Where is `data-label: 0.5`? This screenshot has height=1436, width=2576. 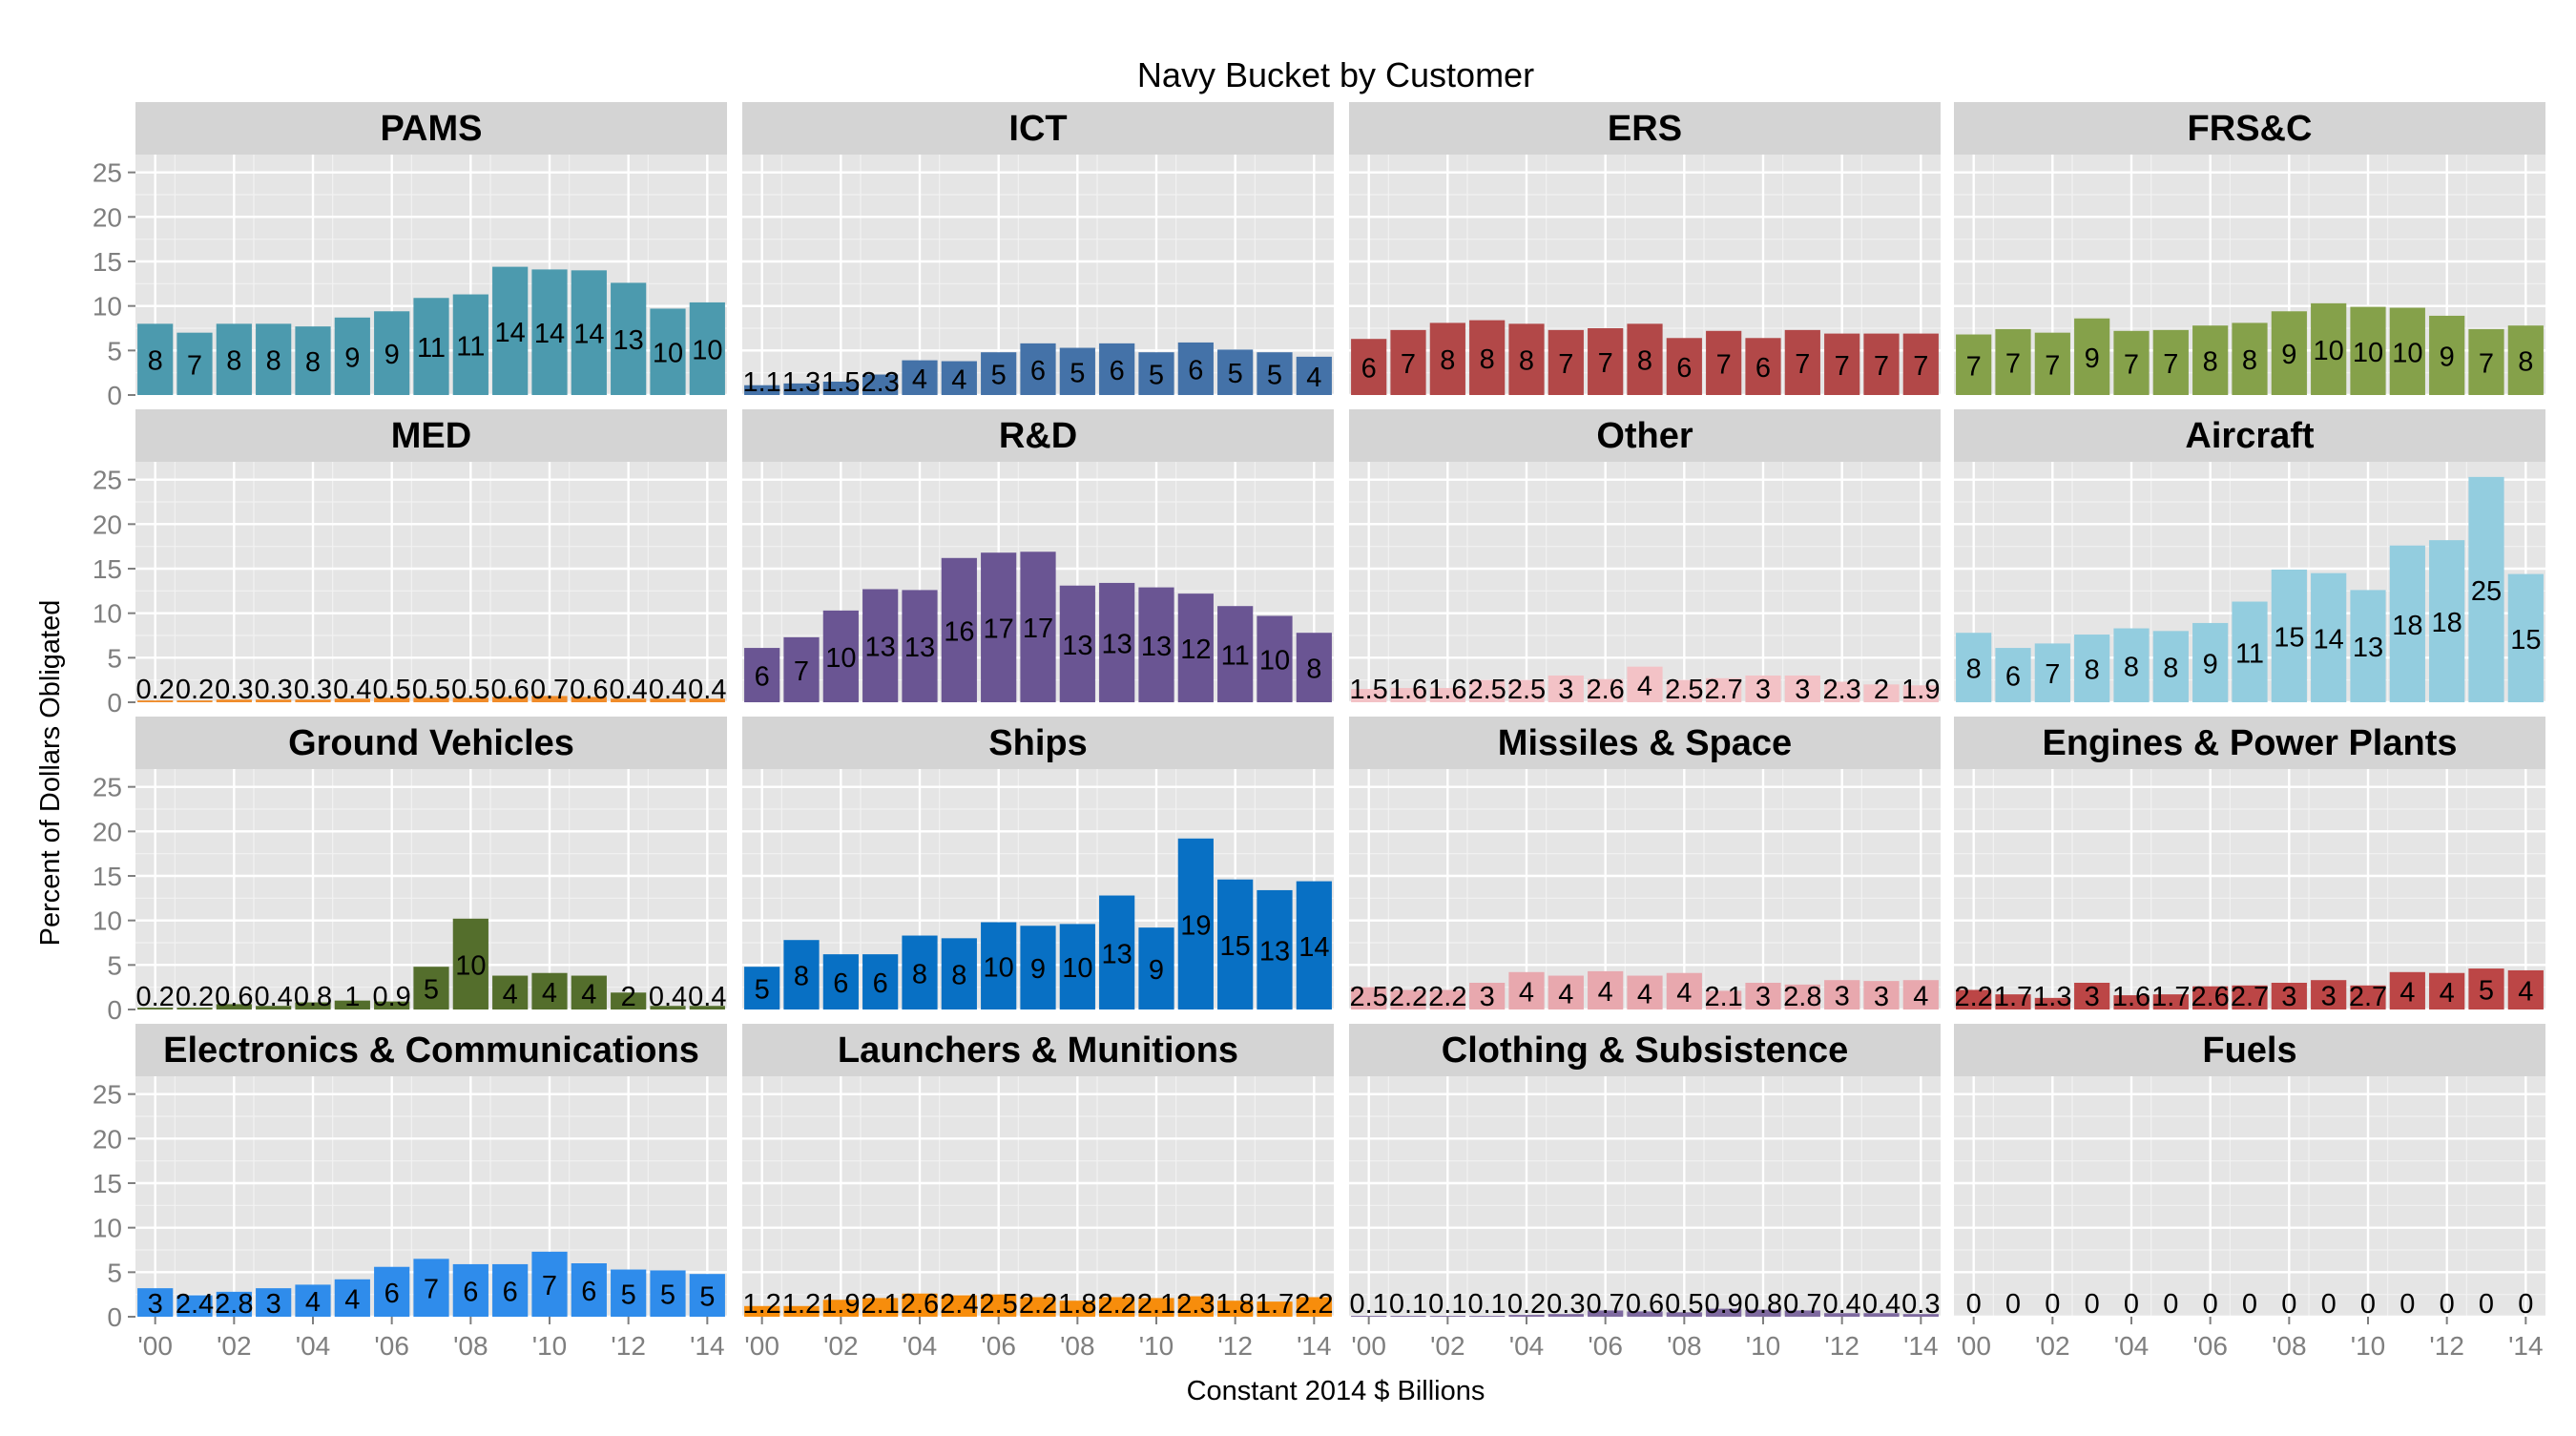 data-label: 0.5 is located at coordinates (1684, 1304).